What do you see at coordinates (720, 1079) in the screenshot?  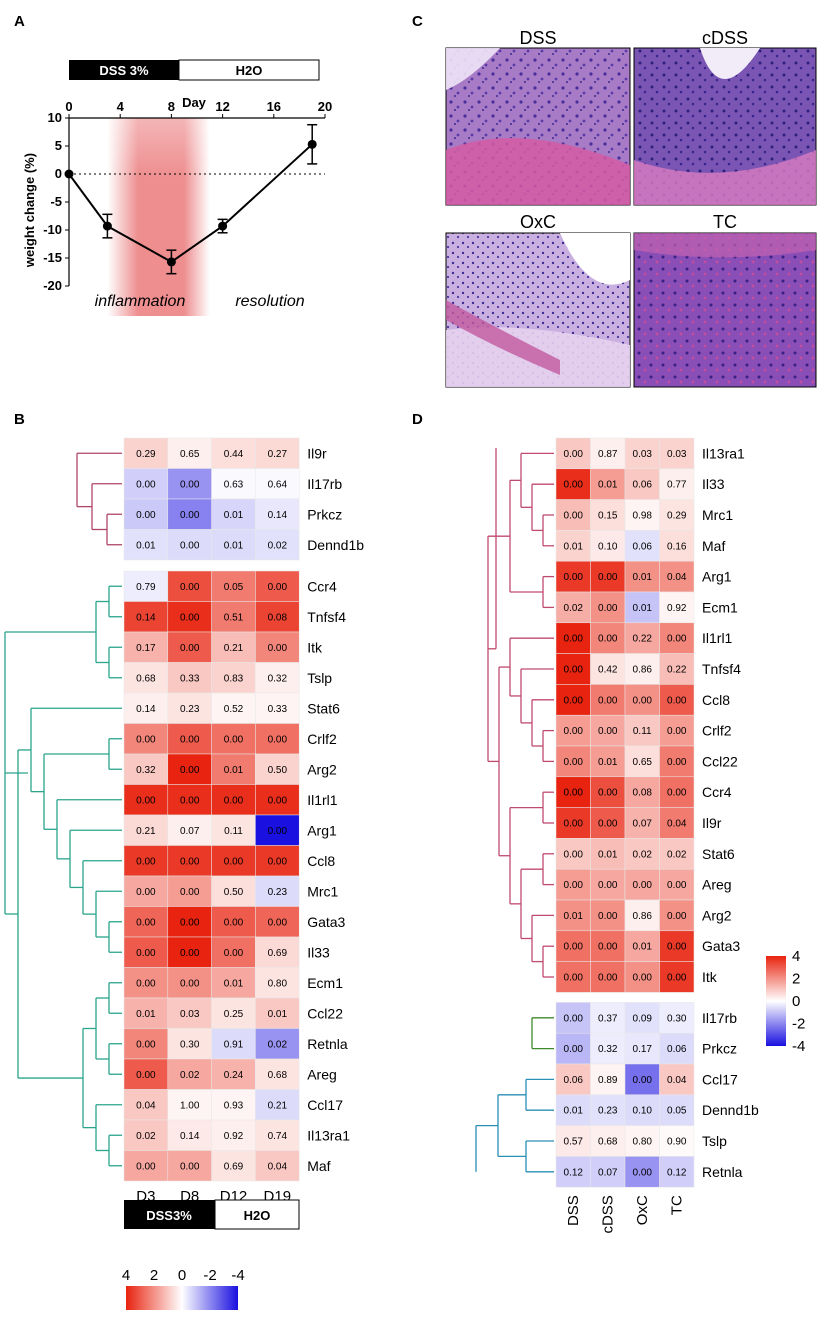 I see `gene-label: Ccl17` at bounding box center [720, 1079].